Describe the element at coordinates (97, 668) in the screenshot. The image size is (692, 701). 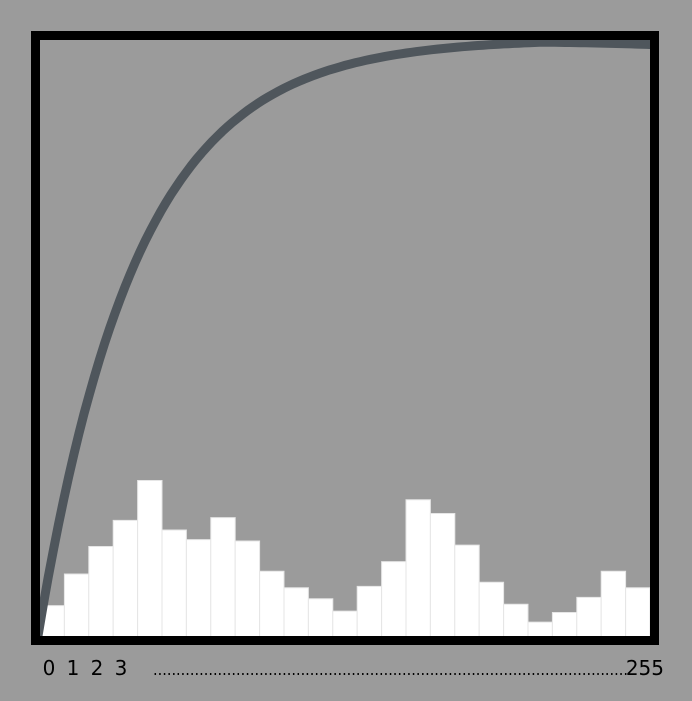
I see `x-tick-label: 2` at that location.